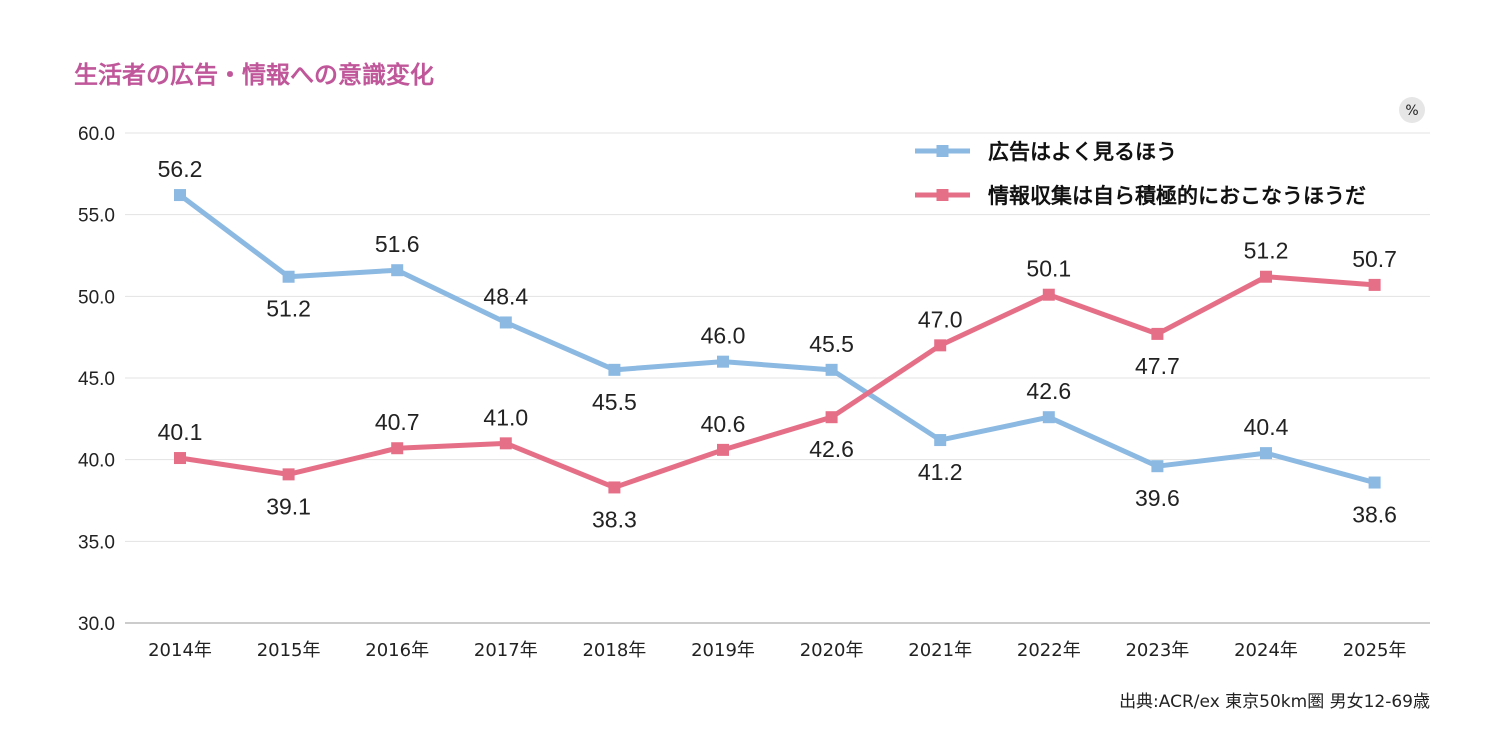 Image resolution: width=1500 pixels, height=740 pixels. What do you see at coordinates (289, 650) in the screenshot?
I see `x-tick-label: 2015年` at bounding box center [289, 650].